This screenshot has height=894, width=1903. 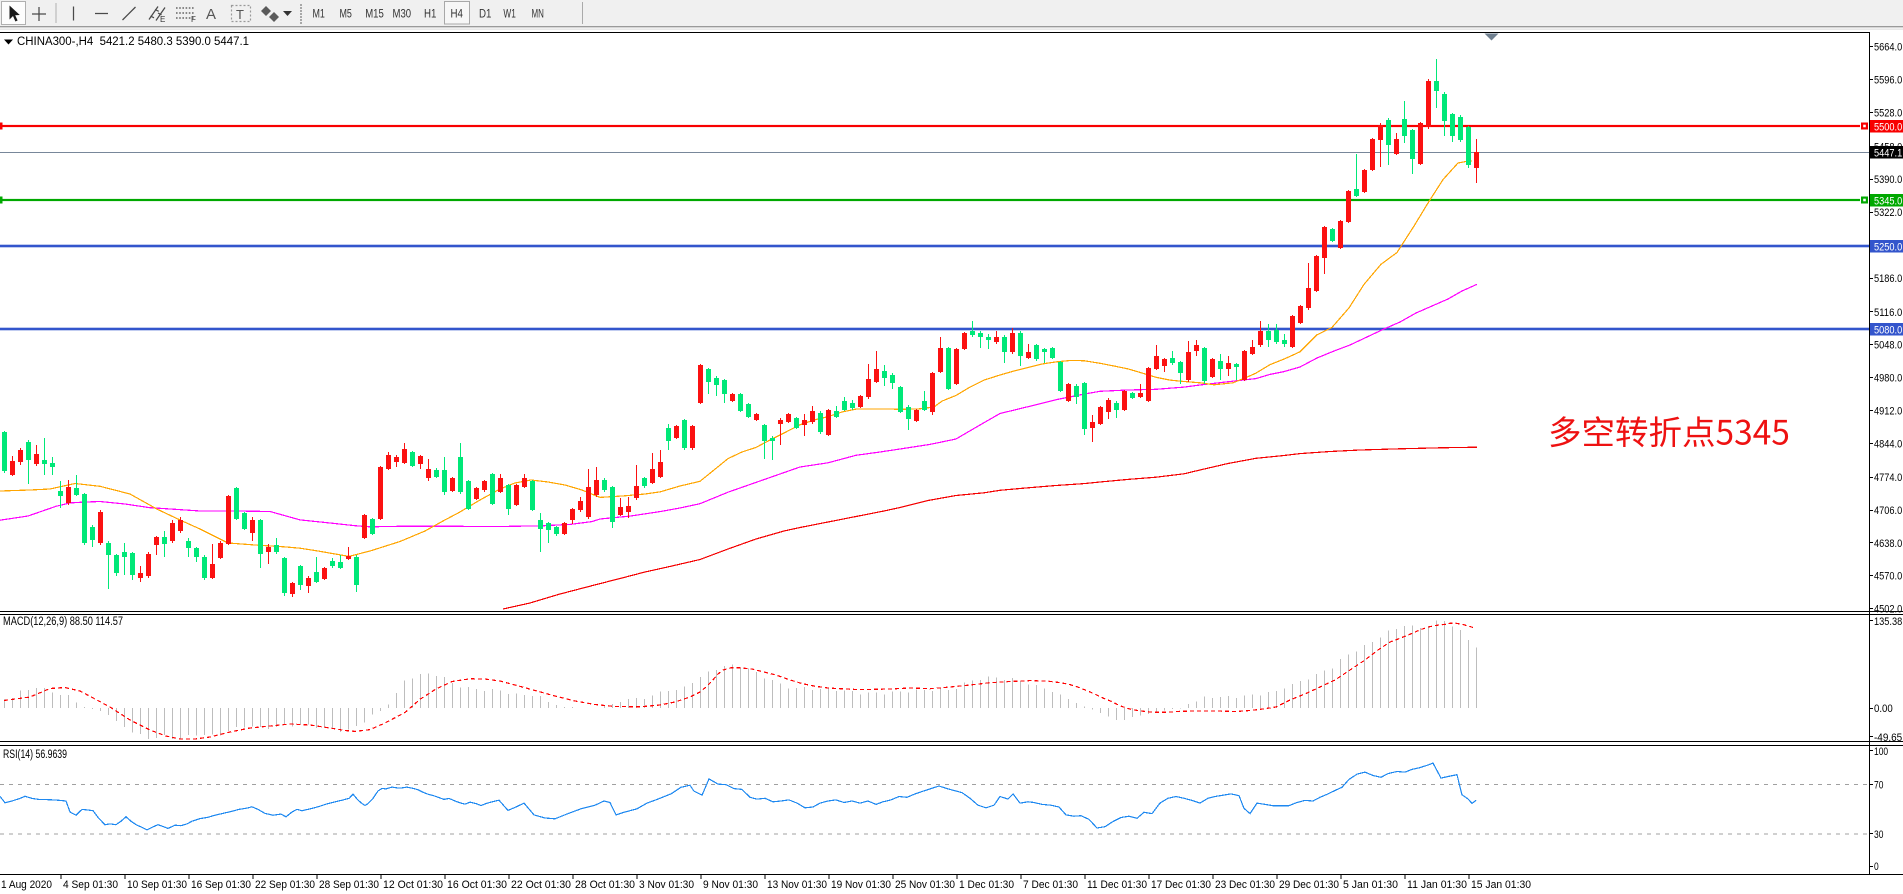 I want to click on svg-text: 5390.0, so click(x=1888, y=180).